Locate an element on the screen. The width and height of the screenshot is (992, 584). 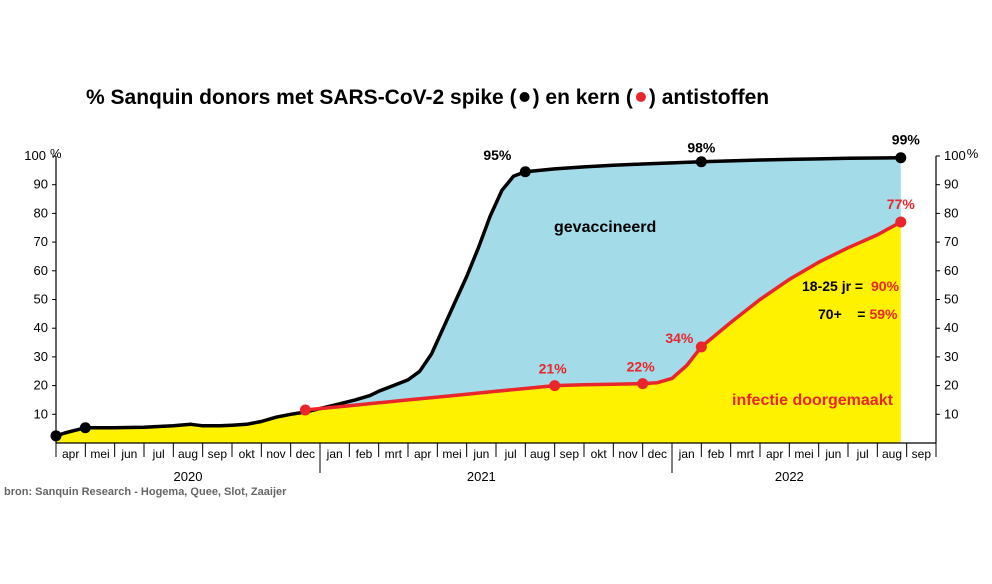
y-tick-label-left: 10 is located at coordinates (41, 413).